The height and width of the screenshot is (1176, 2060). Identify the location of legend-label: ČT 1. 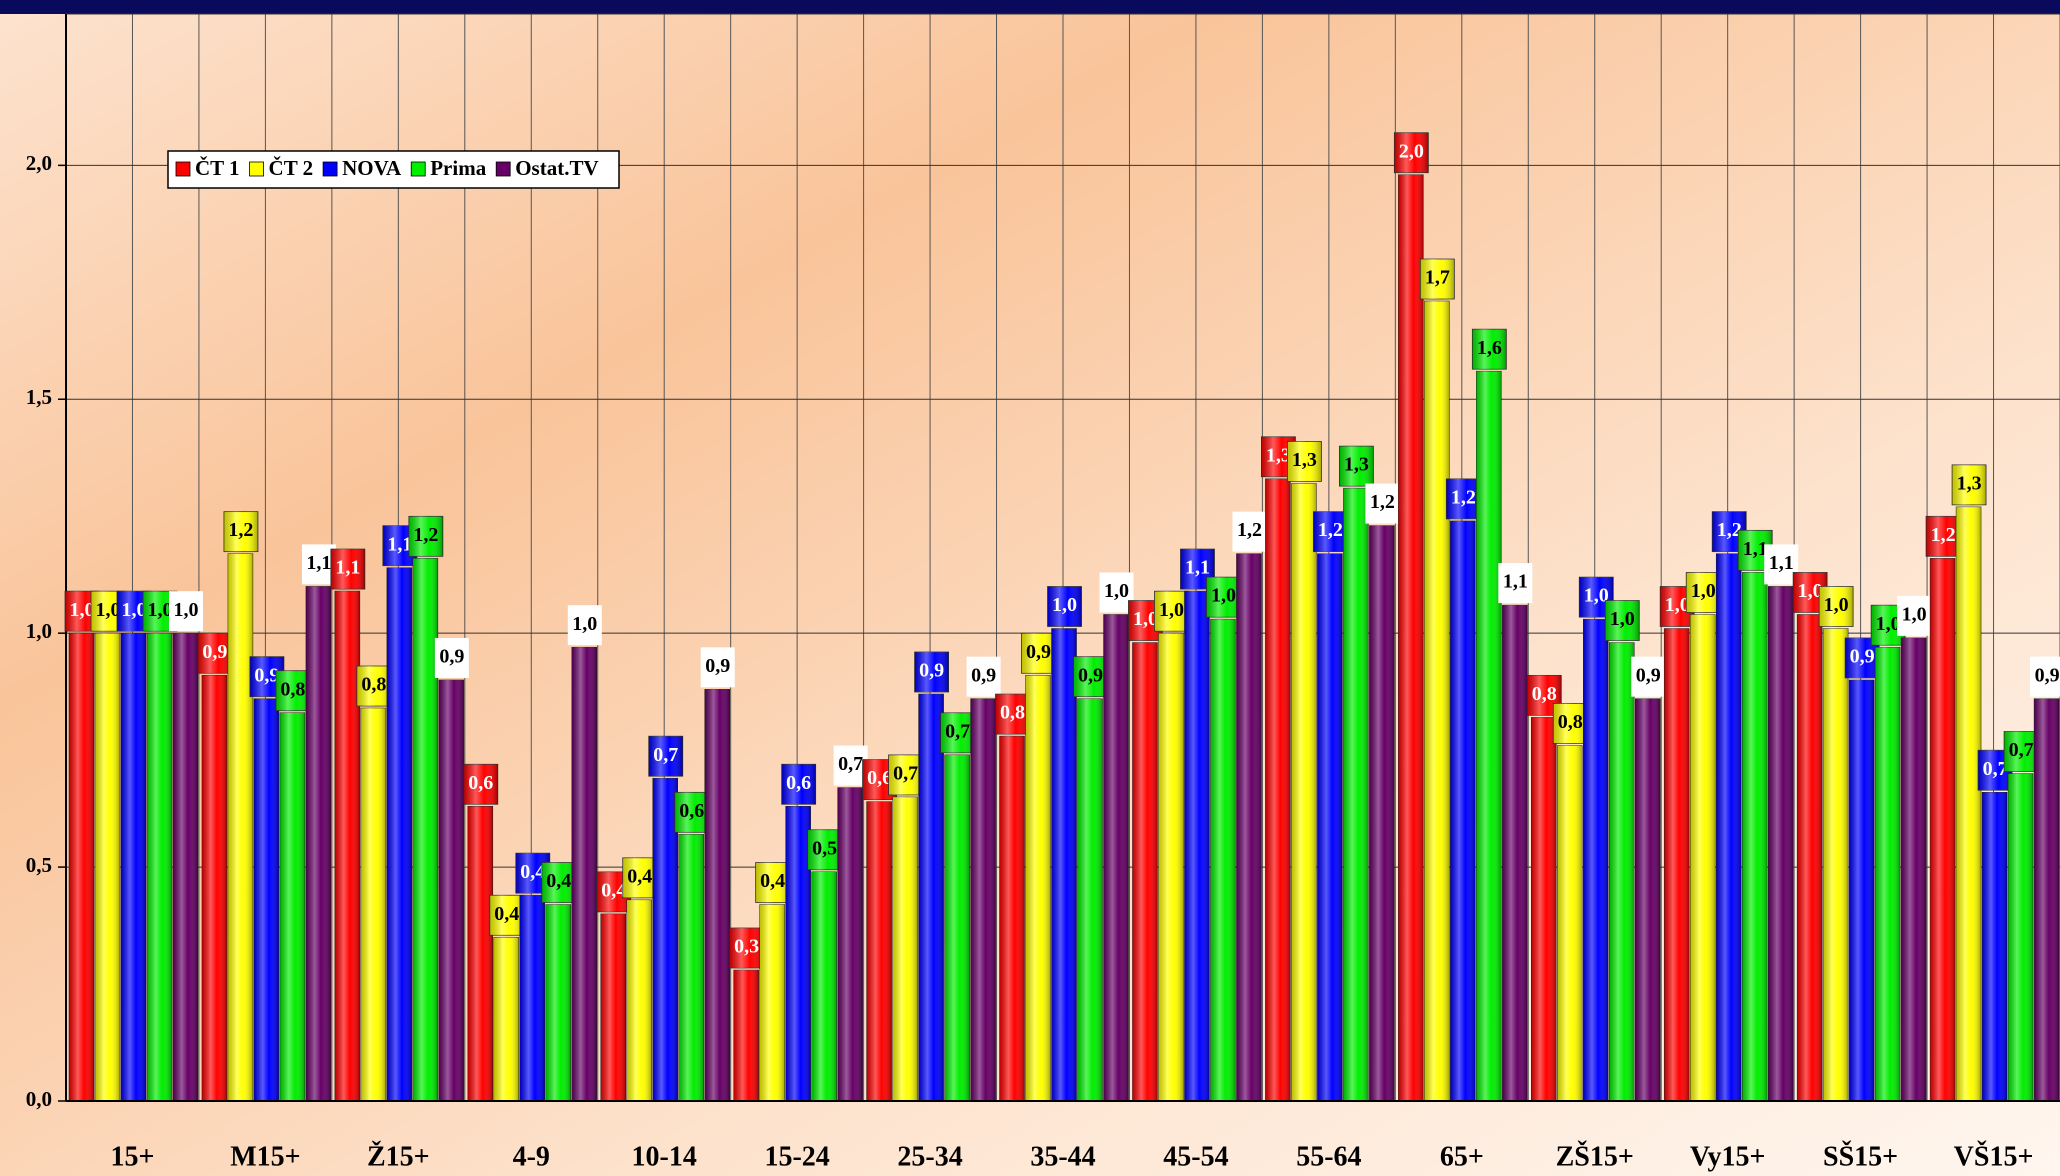
(217, 168).